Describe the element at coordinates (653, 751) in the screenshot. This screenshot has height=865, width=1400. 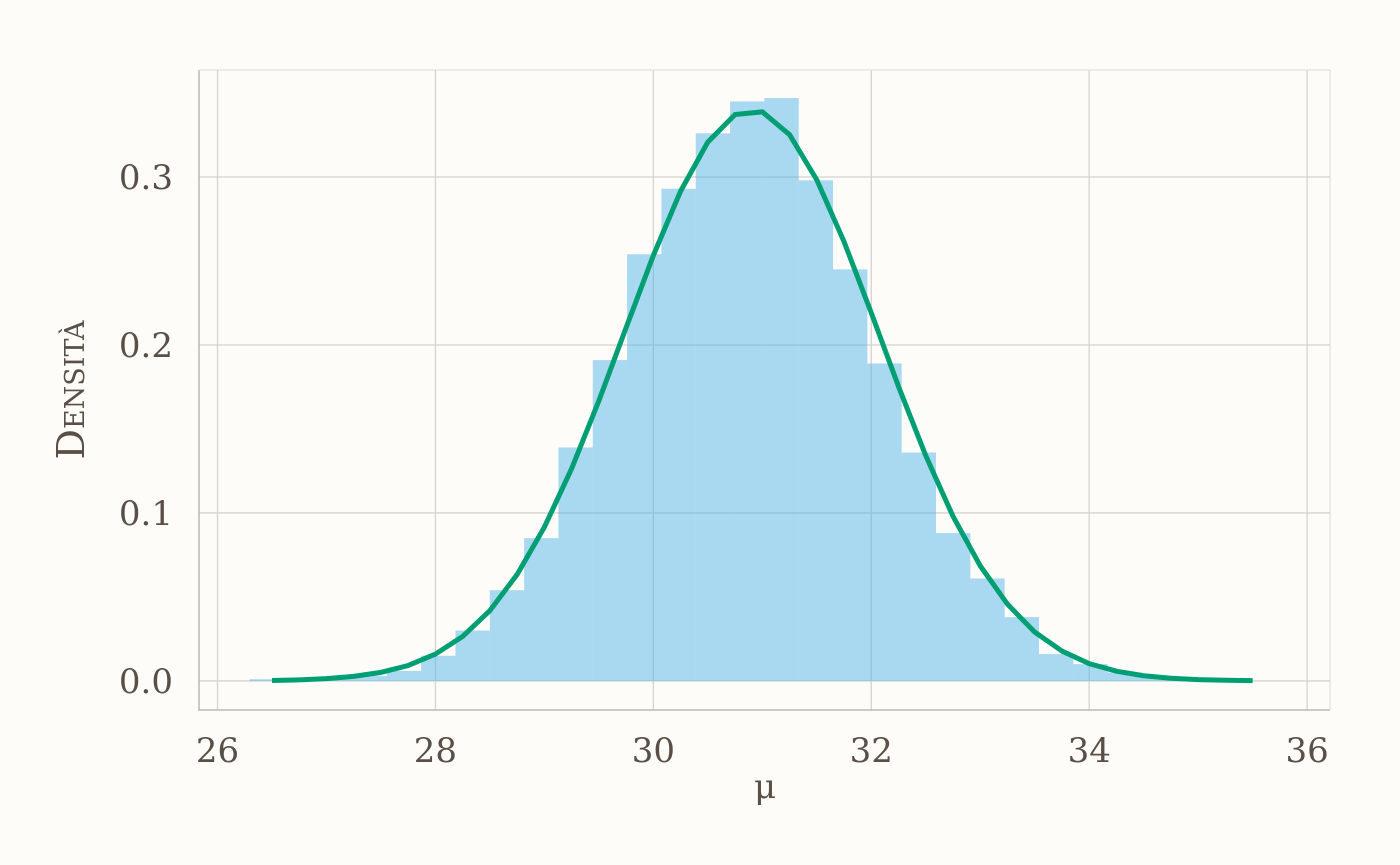
I see `x-tick-label: 30` at that location.